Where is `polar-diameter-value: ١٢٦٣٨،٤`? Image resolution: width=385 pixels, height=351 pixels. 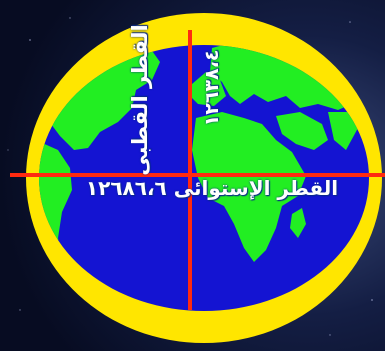
polar-diameter-value: ١٢٦٣٨،٤ is located at coordinates (212, 88).